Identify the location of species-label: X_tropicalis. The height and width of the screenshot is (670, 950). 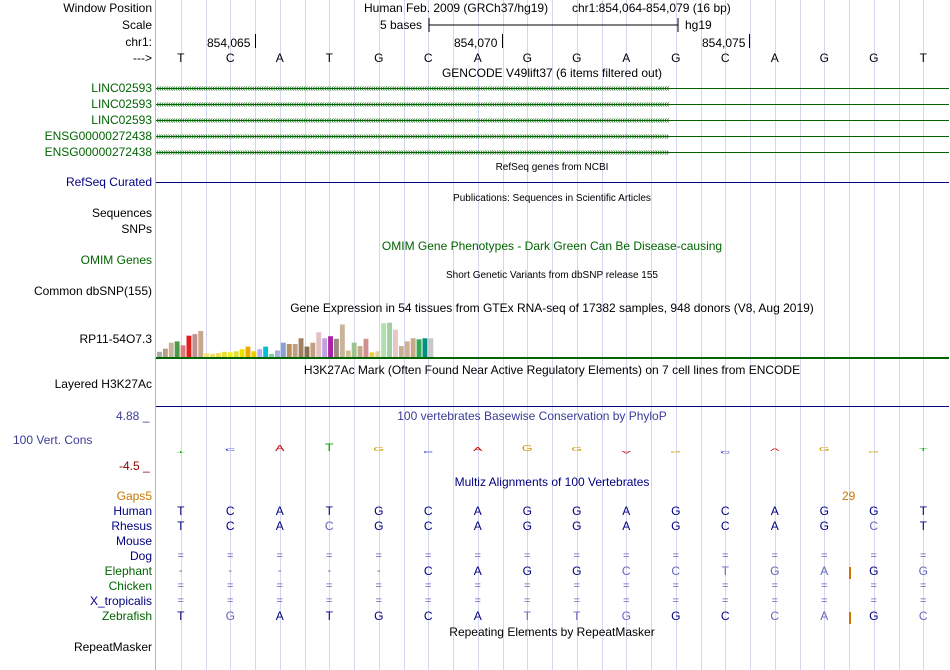
(120, 601).